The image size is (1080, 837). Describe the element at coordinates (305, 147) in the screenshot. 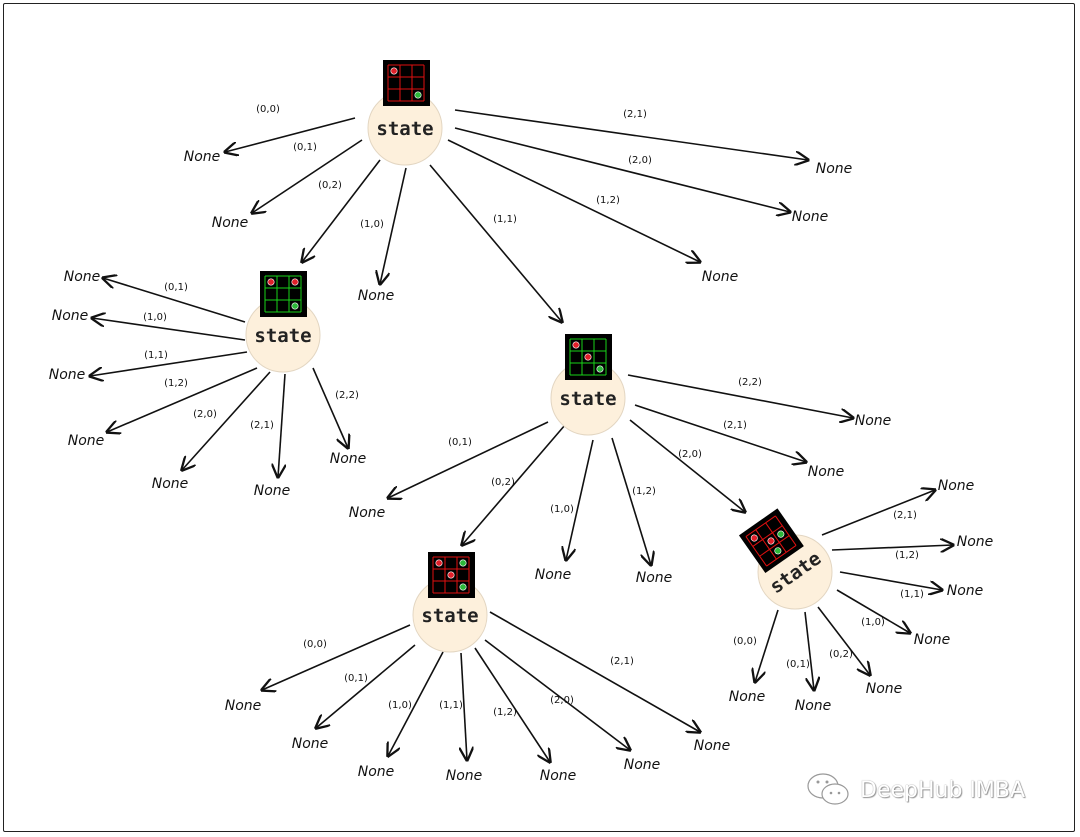

I see `edge-label: (0,1)` at that location.